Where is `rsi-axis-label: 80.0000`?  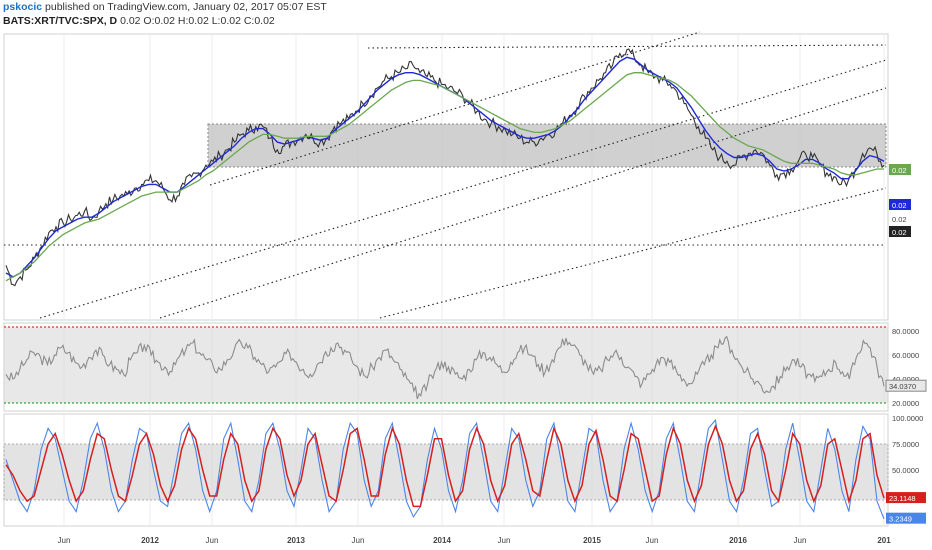
rsi-axis-label: 80.0000 is located at coordinates (905, 331).